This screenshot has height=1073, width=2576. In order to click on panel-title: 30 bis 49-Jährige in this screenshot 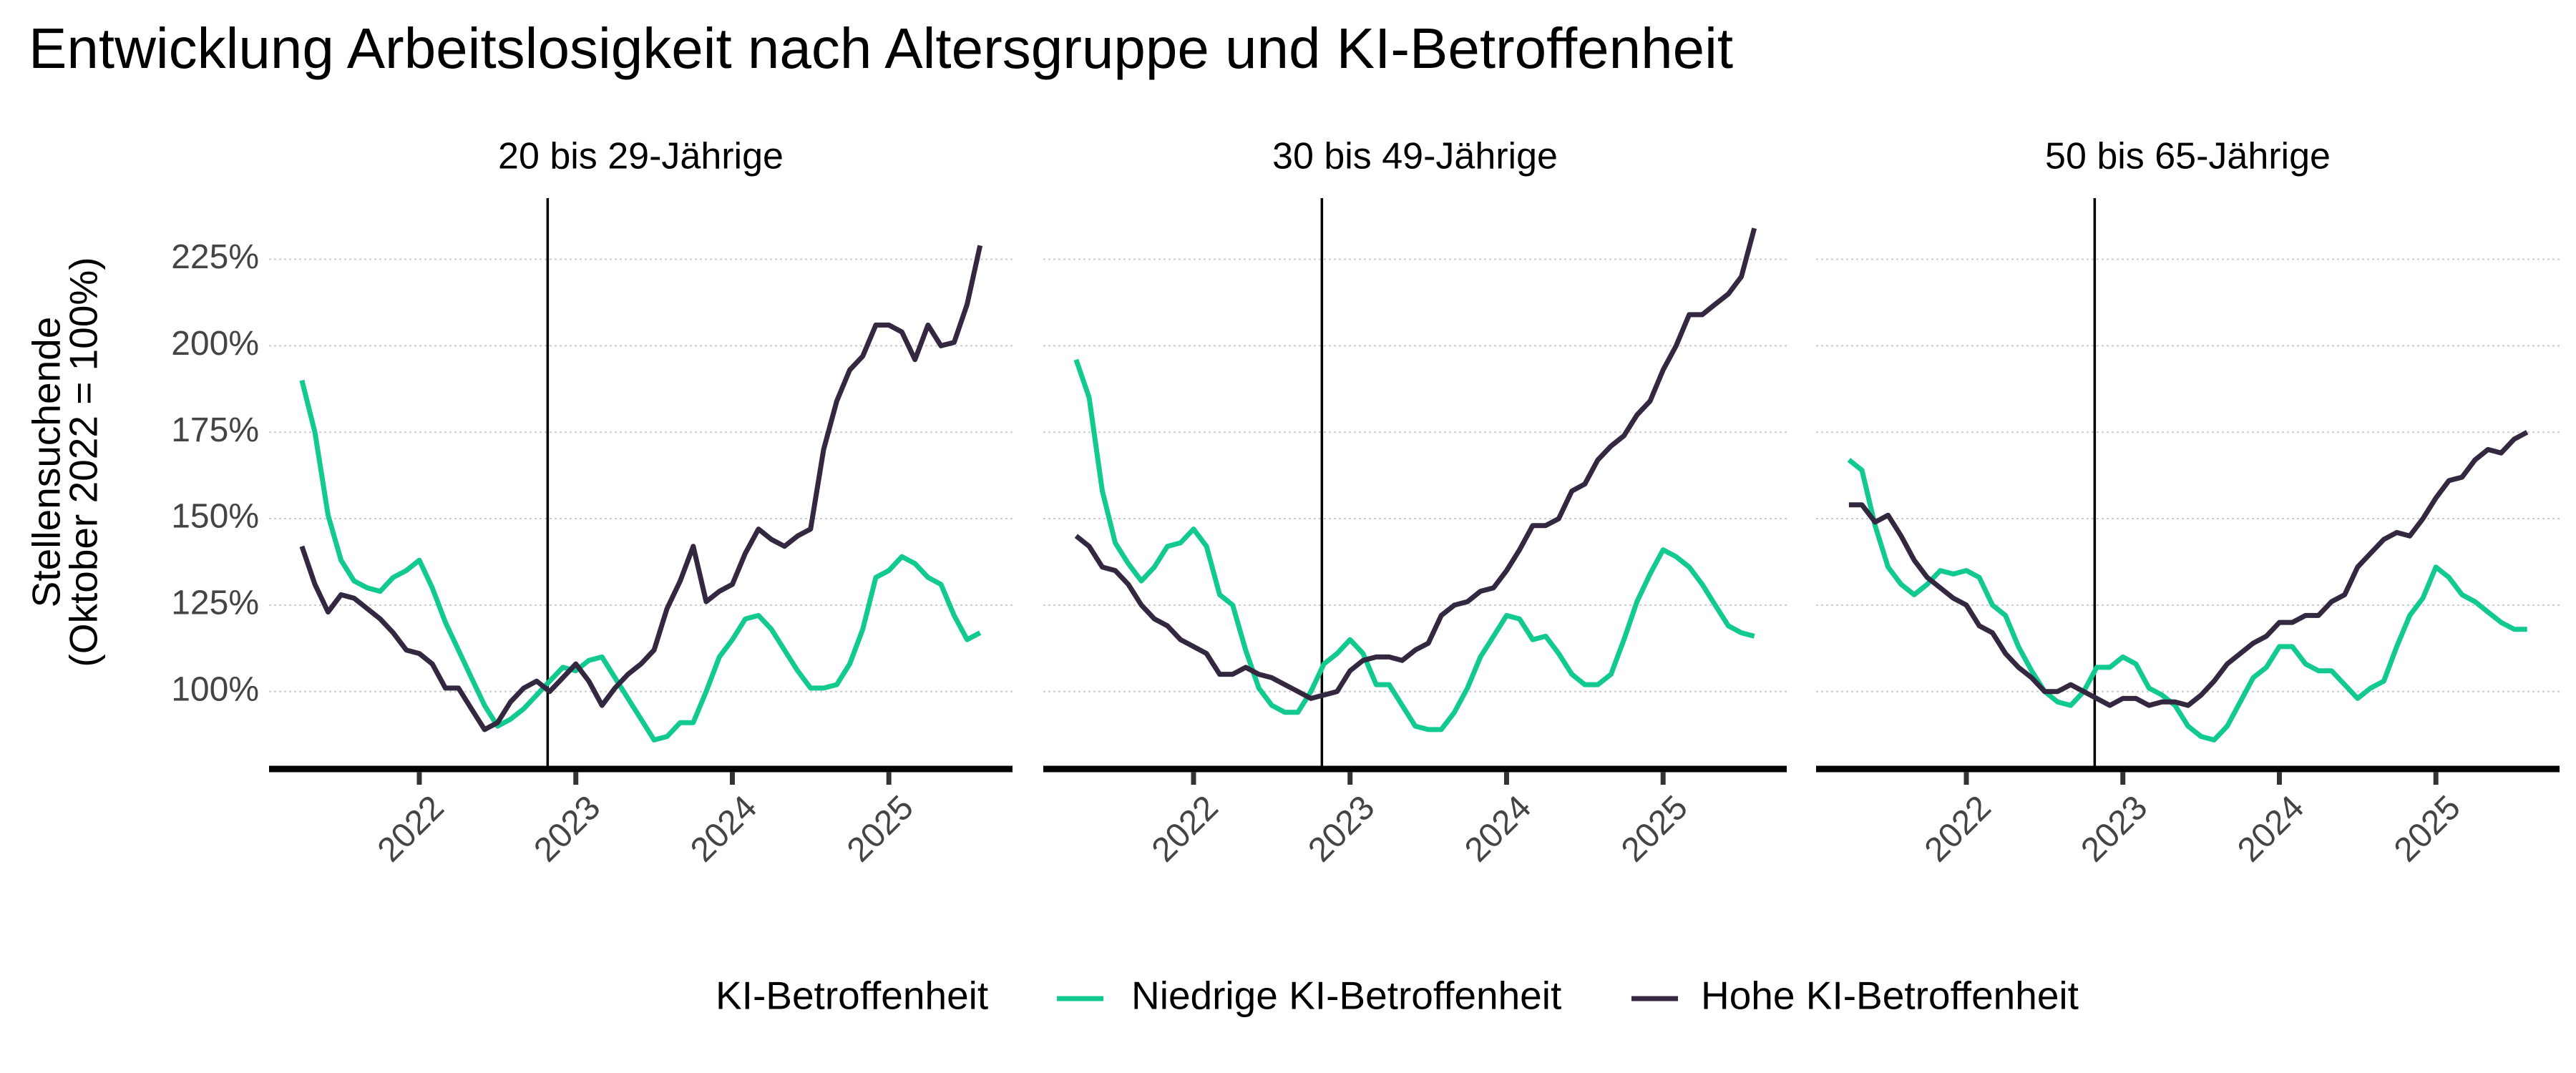, I will do `click(1415, 156)`.